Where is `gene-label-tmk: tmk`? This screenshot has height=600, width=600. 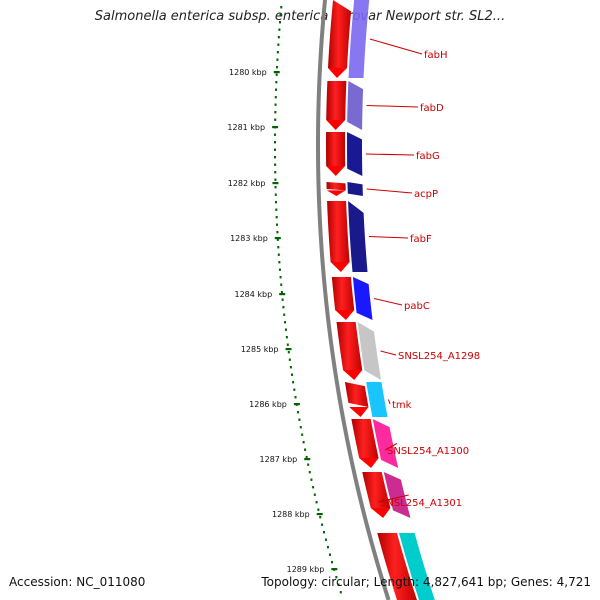 gene-label-tmk: tmk is located at coordinates (402, 405).